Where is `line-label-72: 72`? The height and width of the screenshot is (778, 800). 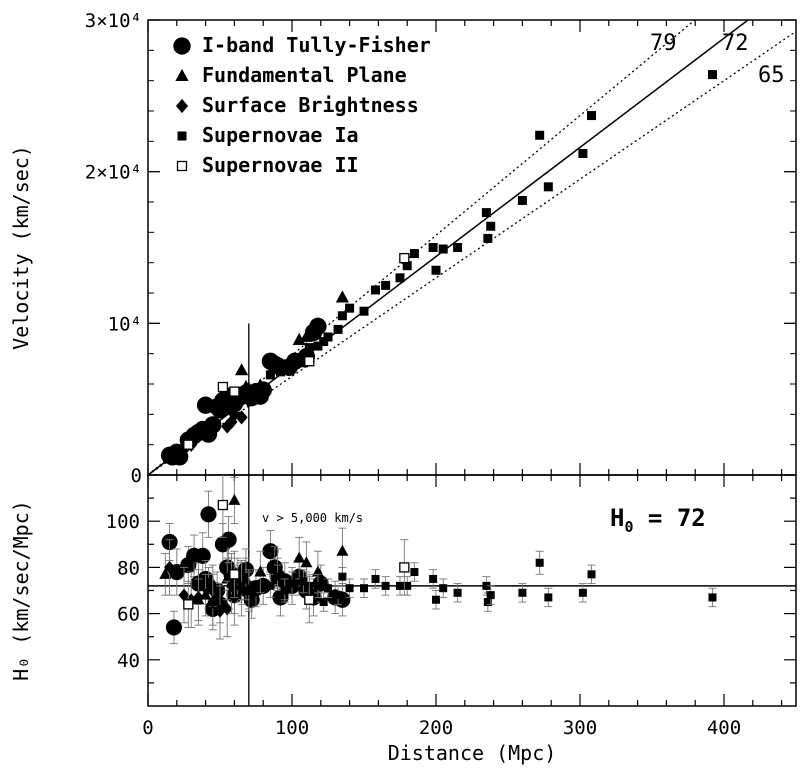
line-label-72: 72 is located at coordinates (735, 43).